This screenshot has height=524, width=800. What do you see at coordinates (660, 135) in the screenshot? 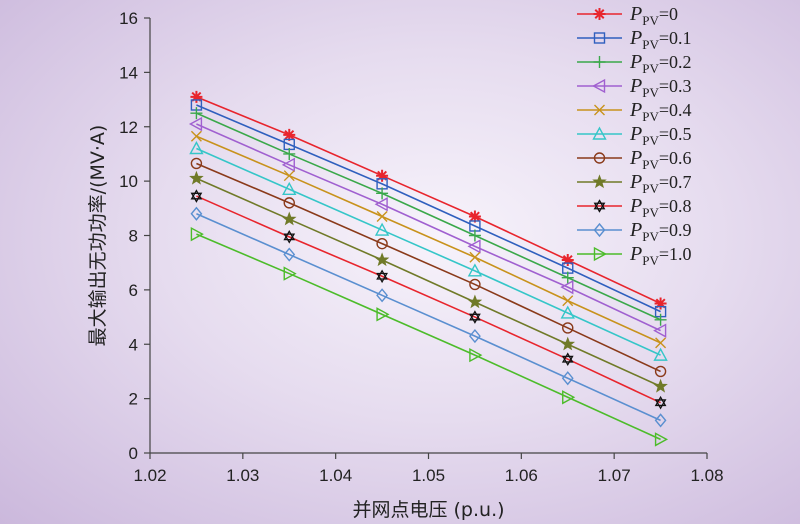
I see `legend-label: PPV=0.5` at bounding box center [660, 135].